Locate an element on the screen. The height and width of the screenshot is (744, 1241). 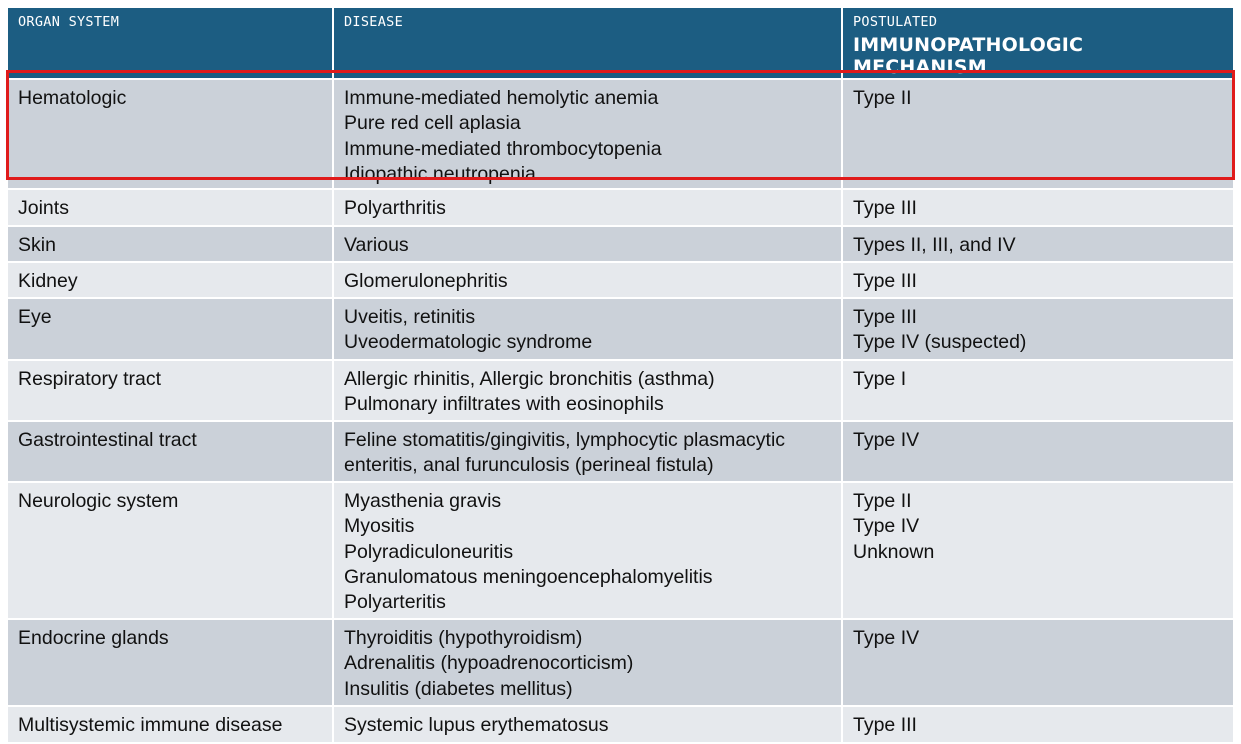
disease-cell: Systemic lupus erythematosus is located at coordinates (588, 723).